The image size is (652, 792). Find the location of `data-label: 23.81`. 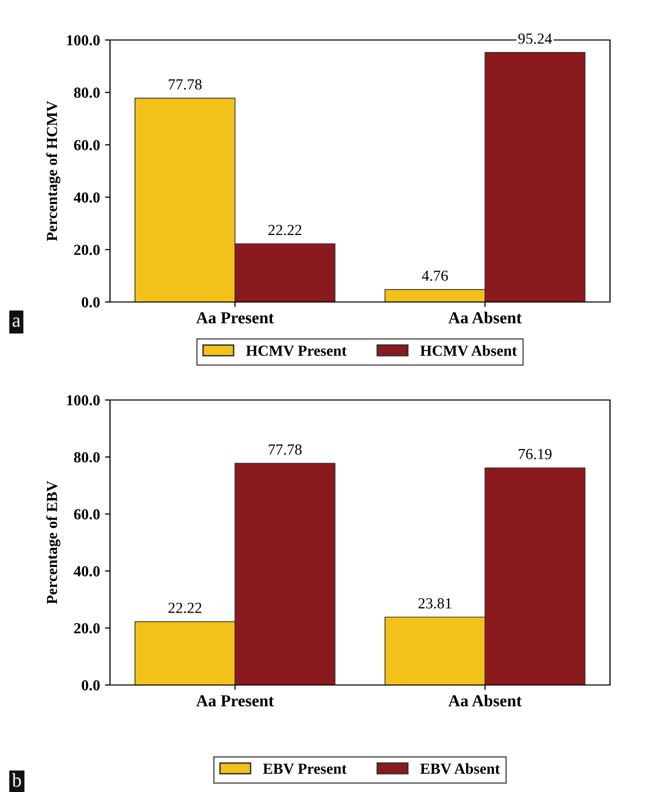

data-label: 23.81 is located at coordinates (435, 603).